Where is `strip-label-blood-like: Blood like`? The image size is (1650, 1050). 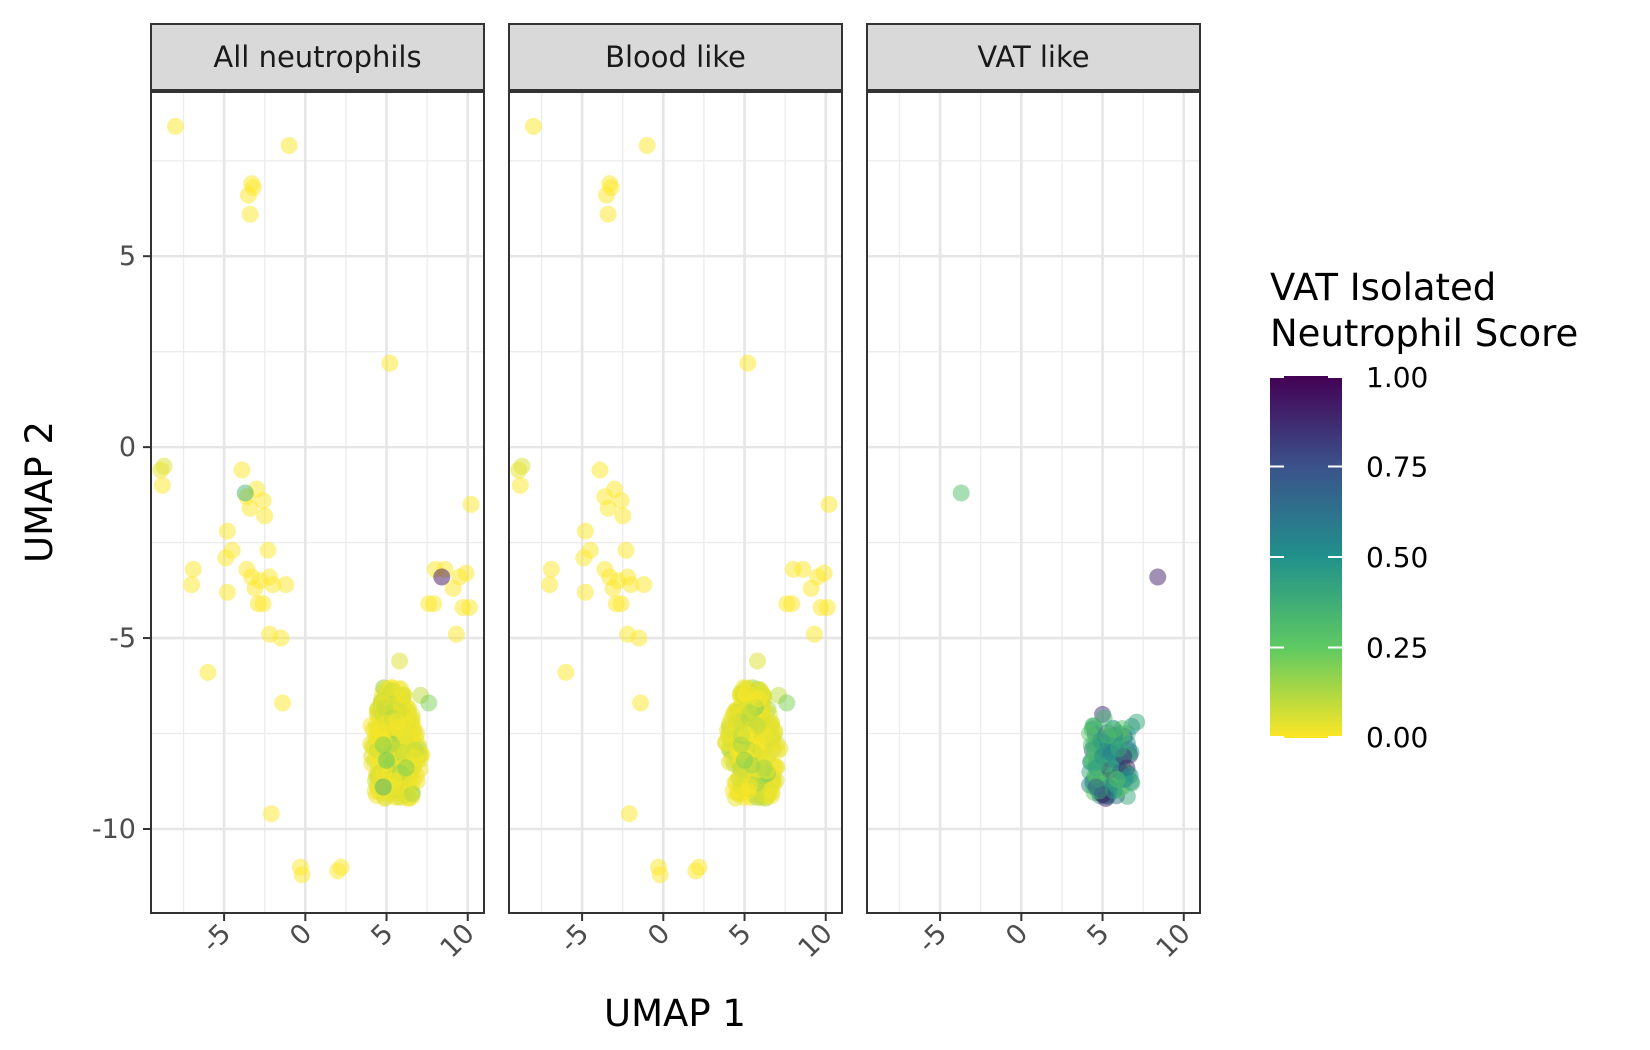
strip-label-blood-like: Blood like is located at coordinates (675, 57).